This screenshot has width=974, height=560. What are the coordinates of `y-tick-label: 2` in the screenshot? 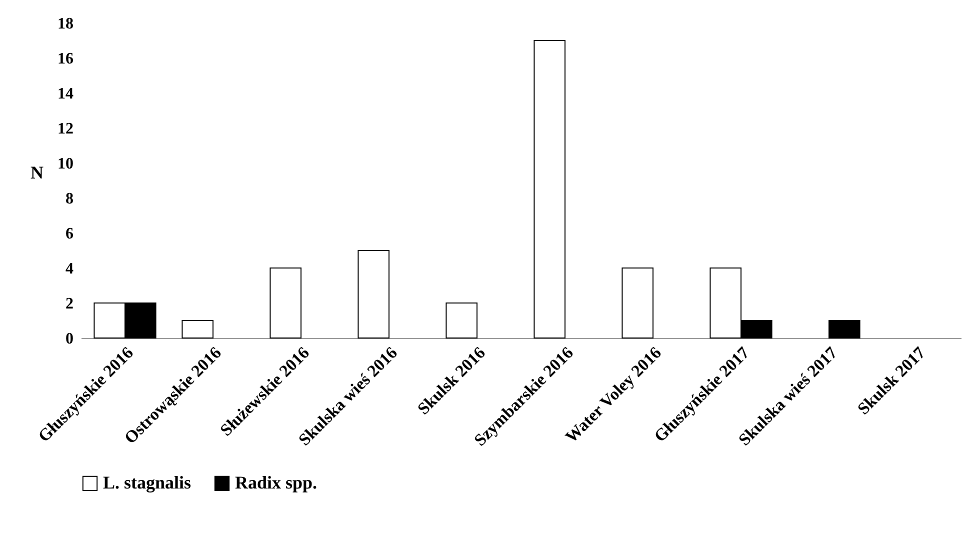 It's located at (70, 304).